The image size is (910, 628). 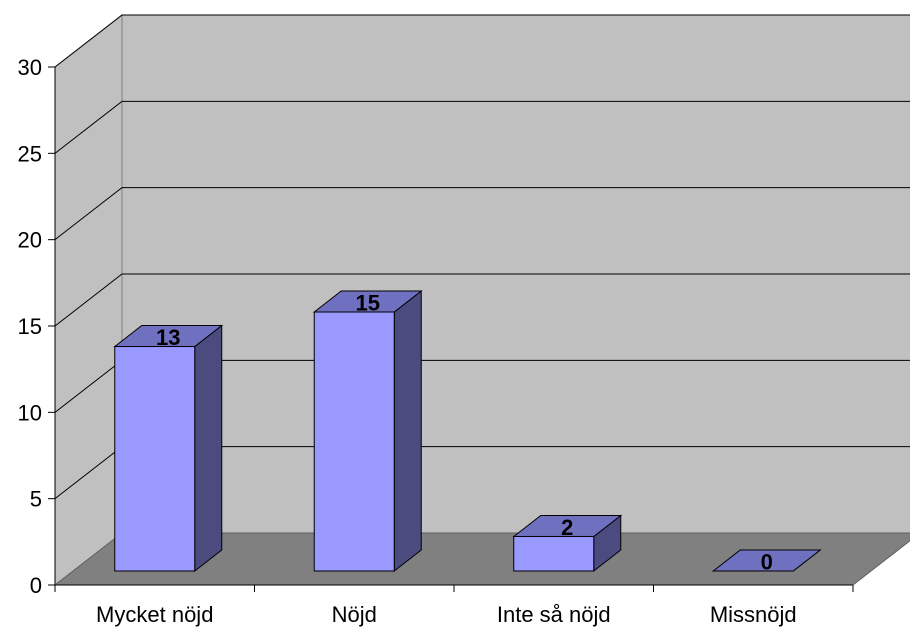 What do you see at coordinates (154, 614) in the screenshot?
I see `x-category-label: Mycket nöjd` at bounding box center [154, 614].